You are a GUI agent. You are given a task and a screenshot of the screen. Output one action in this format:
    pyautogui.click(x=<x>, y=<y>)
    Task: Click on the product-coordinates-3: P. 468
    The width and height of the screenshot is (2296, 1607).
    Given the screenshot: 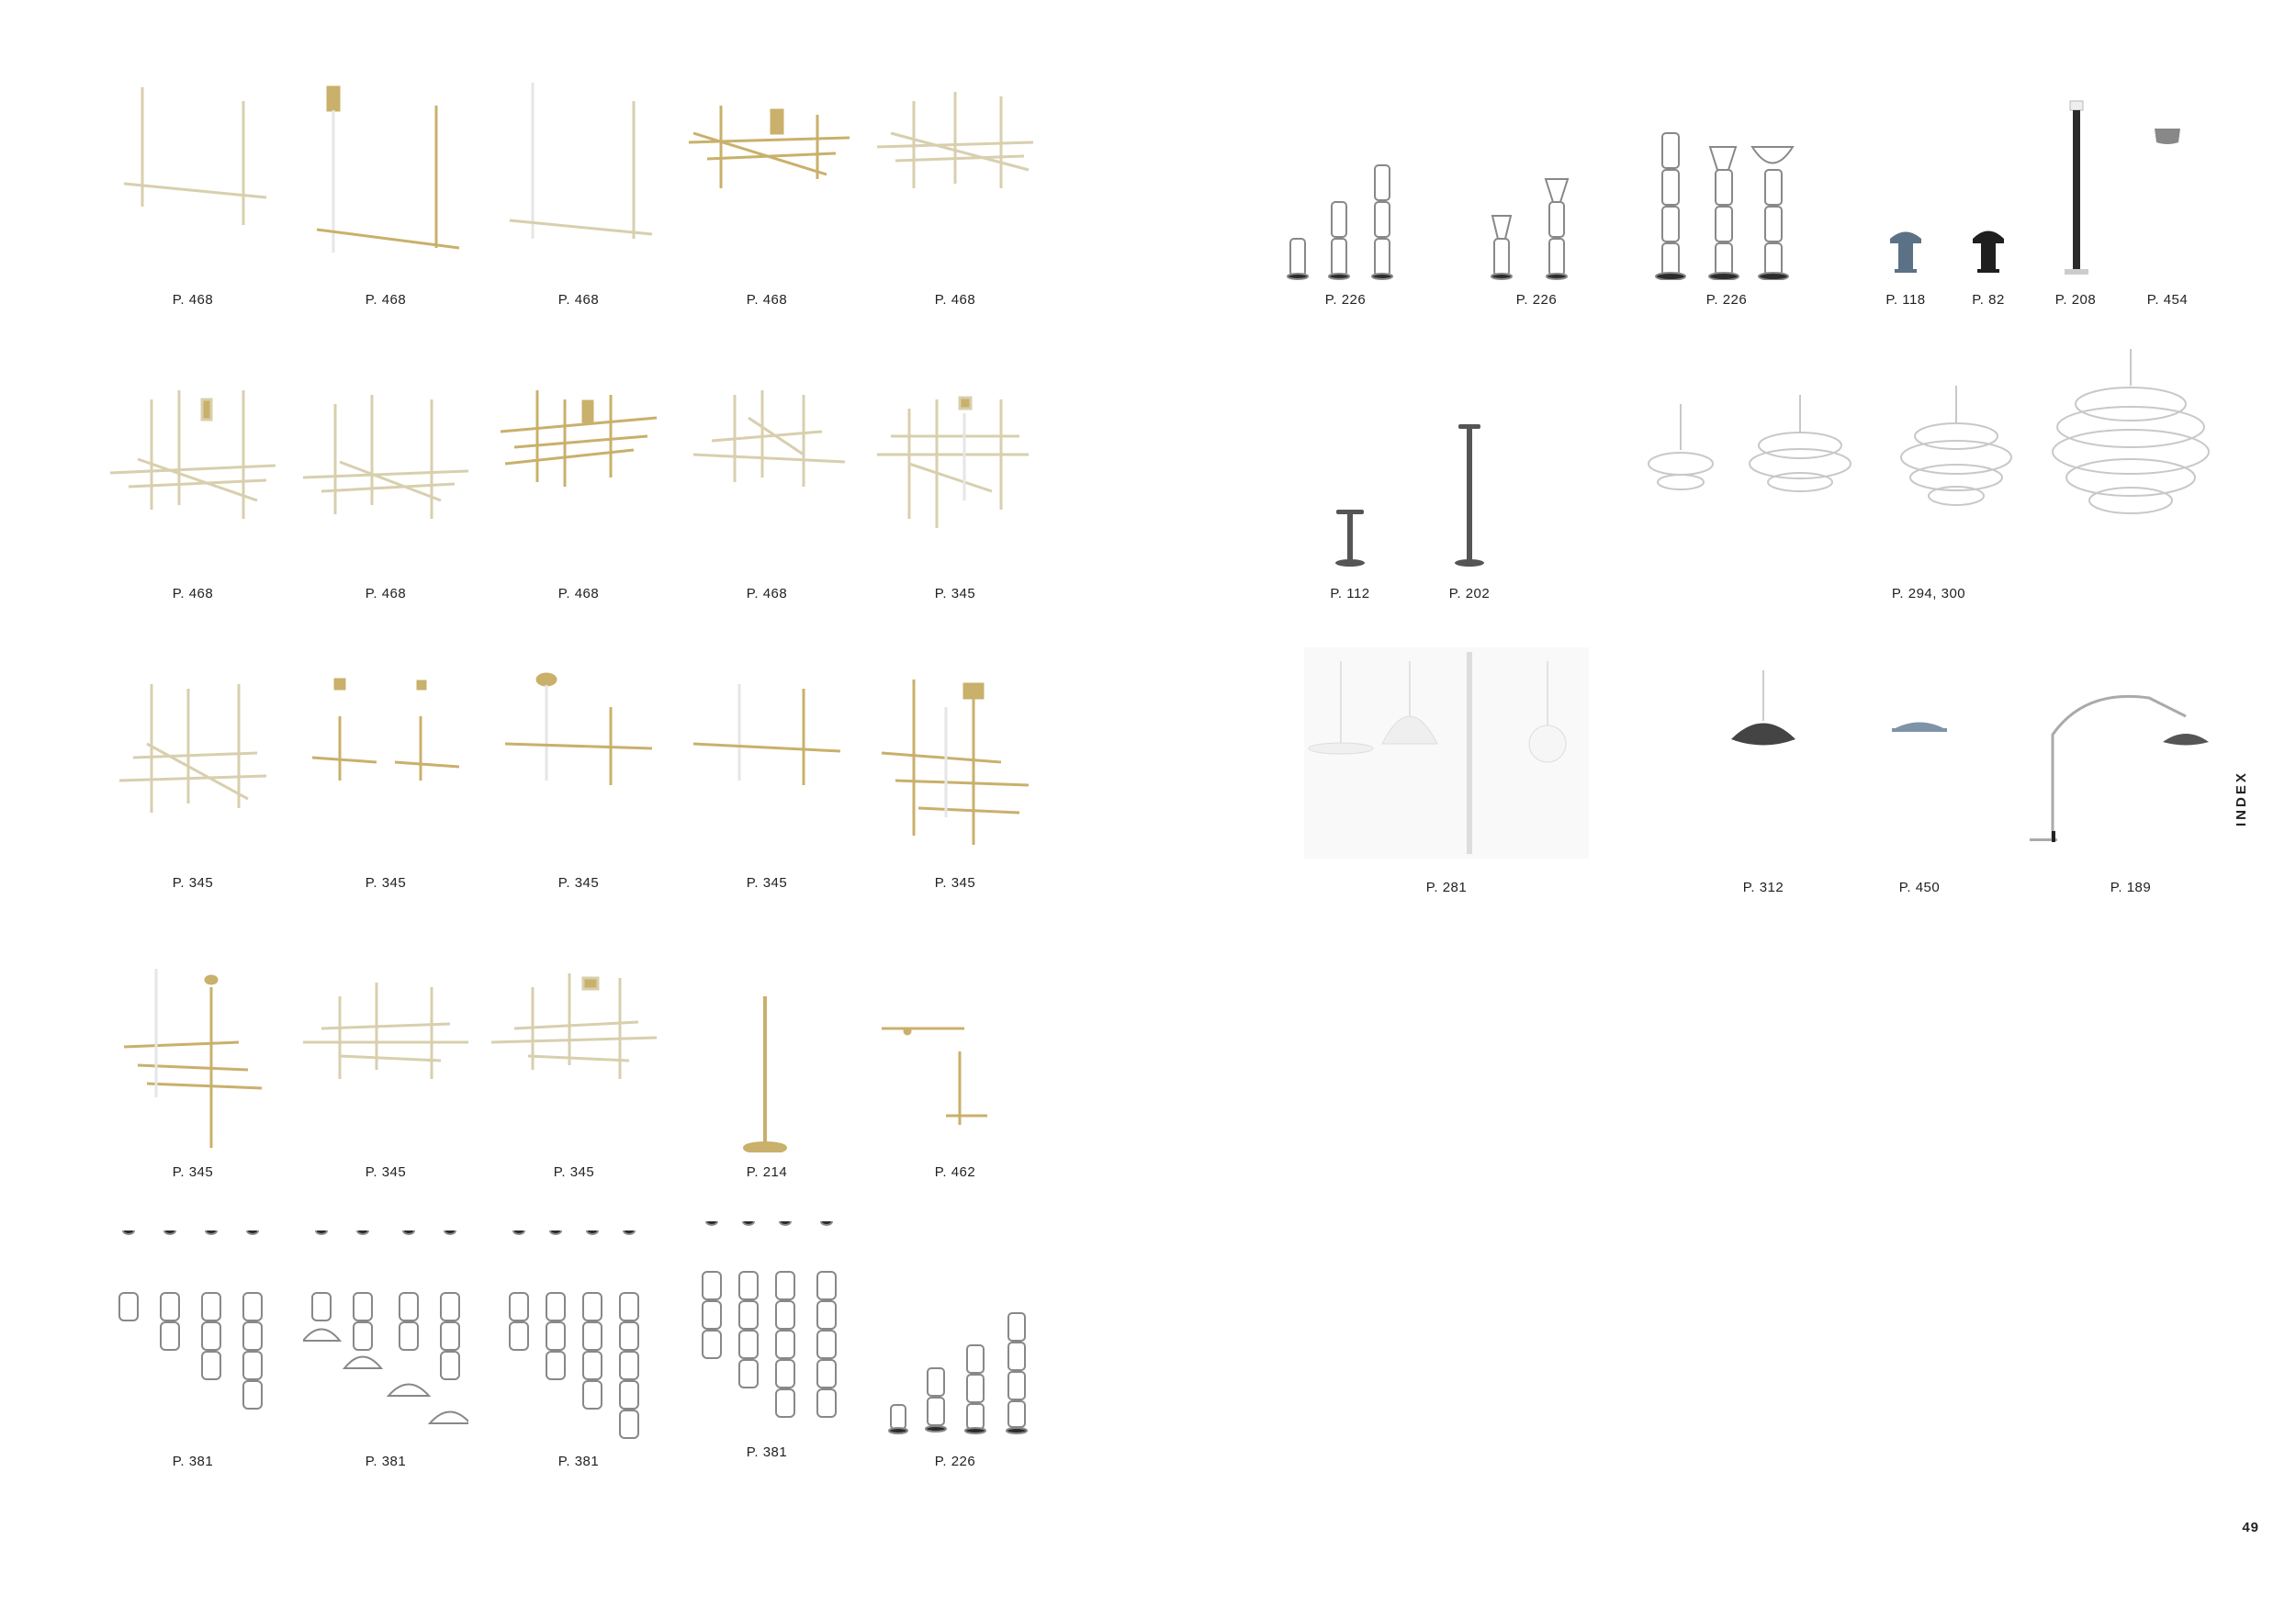 What is the action you would take?
    pyautogui.click(x=578, y=188)
    